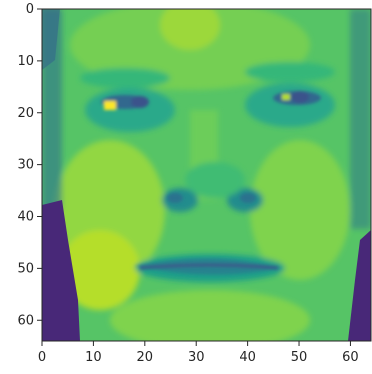 This screenshot has width=372, height=374. What do you see at coordinates (30, 9) in the screenshot?
I see `y-tick-label: 0` at bounding box center [30, 9].